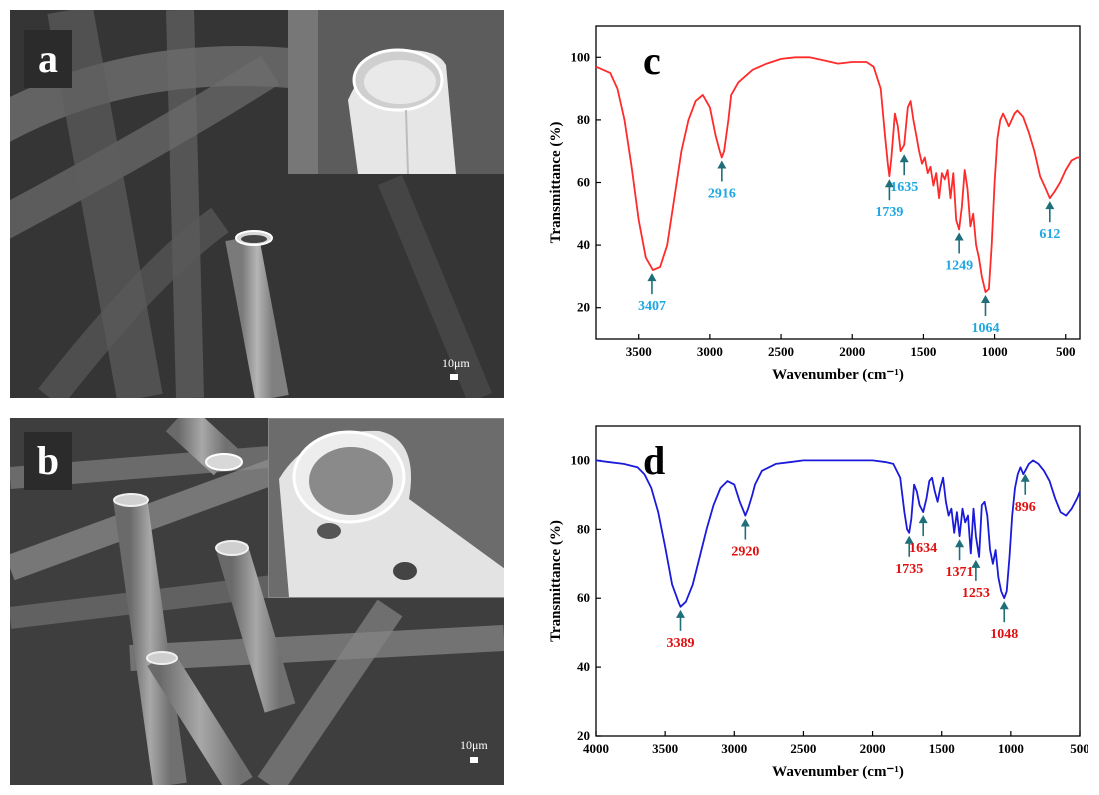  I want to click on peak-label: 1249, so click(959, 265).